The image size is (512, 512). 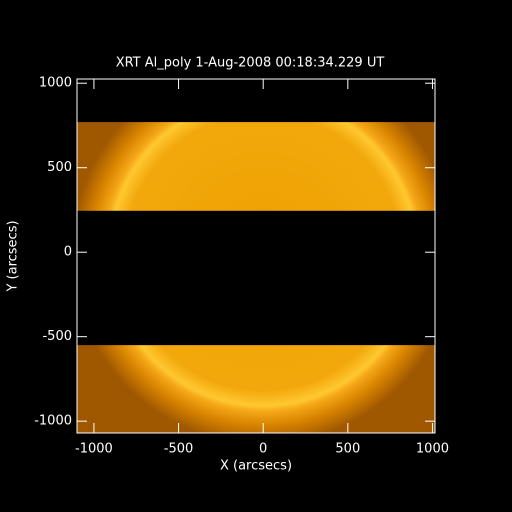 I want to click on x-tick-label: -500, so click(x=179, y=449).